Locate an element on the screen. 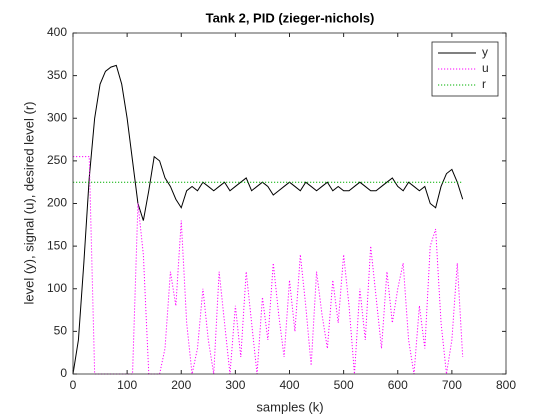 This screenshot has width=560, height=420. y-tick-label: 100 is located at coordinates (57, 288).